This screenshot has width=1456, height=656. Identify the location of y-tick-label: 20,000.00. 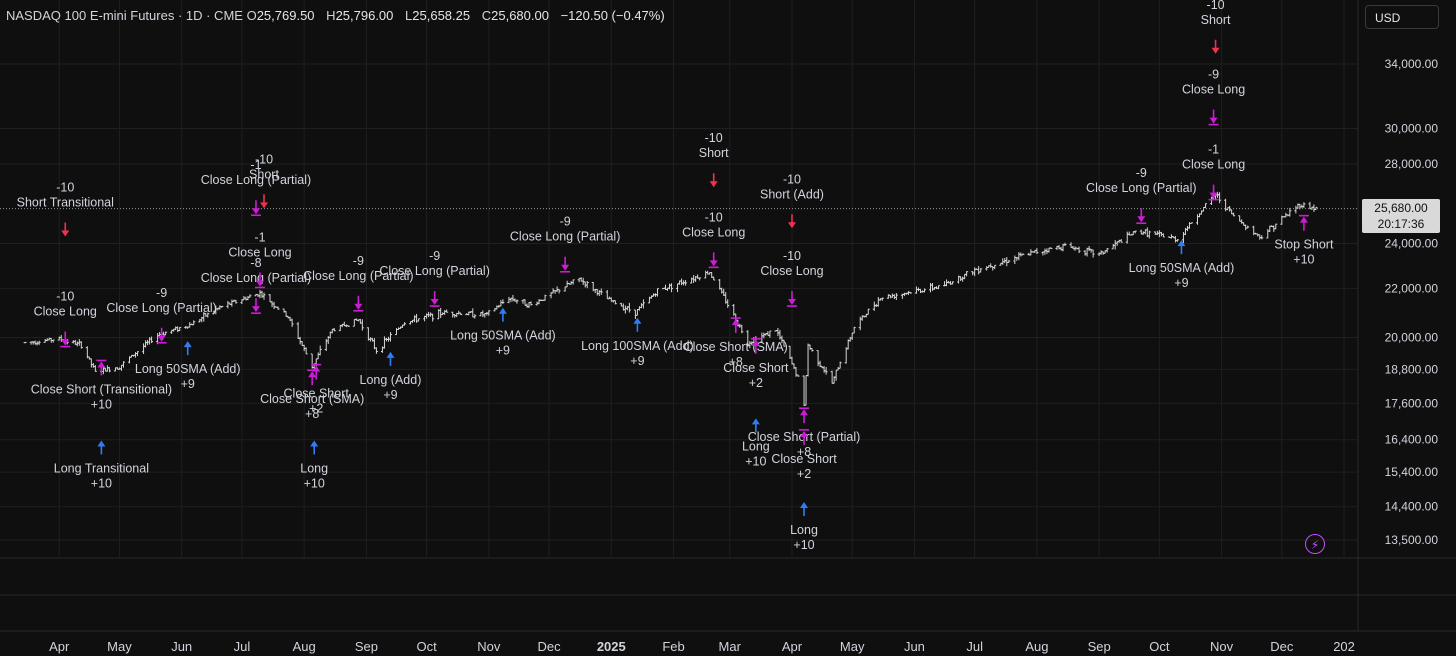
(1412, 337).